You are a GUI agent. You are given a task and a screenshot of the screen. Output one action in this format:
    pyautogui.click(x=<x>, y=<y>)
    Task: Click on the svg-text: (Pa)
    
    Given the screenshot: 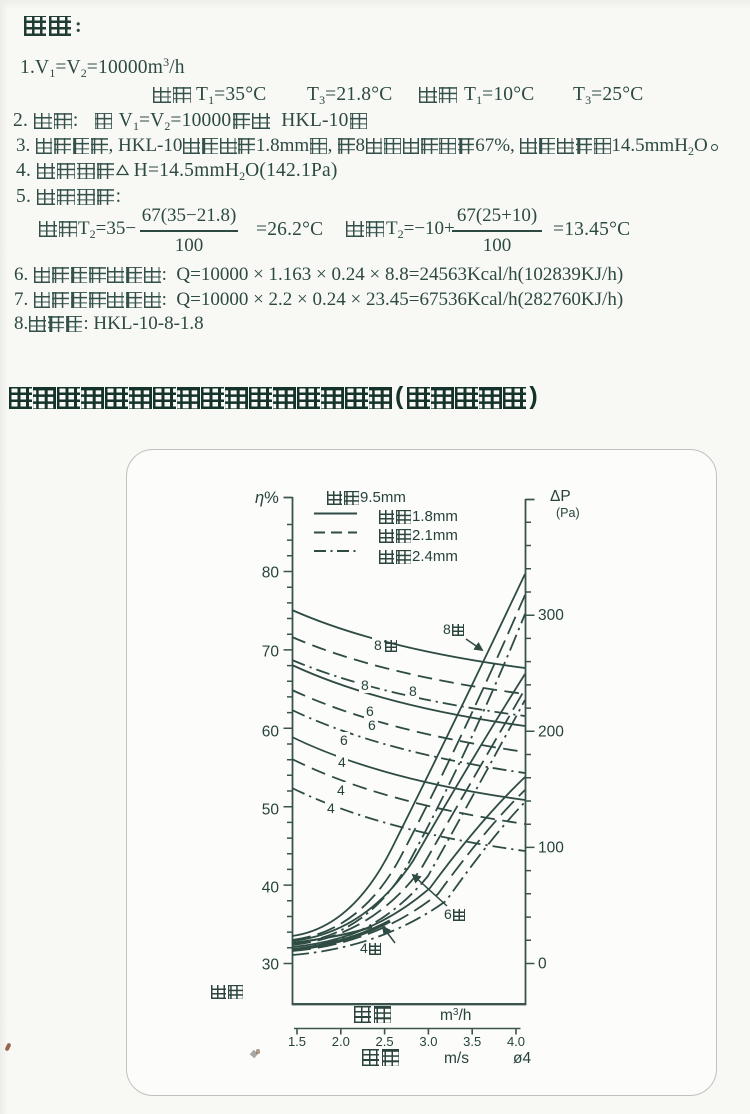 What is the action you would take?
    pyautogui.click(x=568, y=513)
    